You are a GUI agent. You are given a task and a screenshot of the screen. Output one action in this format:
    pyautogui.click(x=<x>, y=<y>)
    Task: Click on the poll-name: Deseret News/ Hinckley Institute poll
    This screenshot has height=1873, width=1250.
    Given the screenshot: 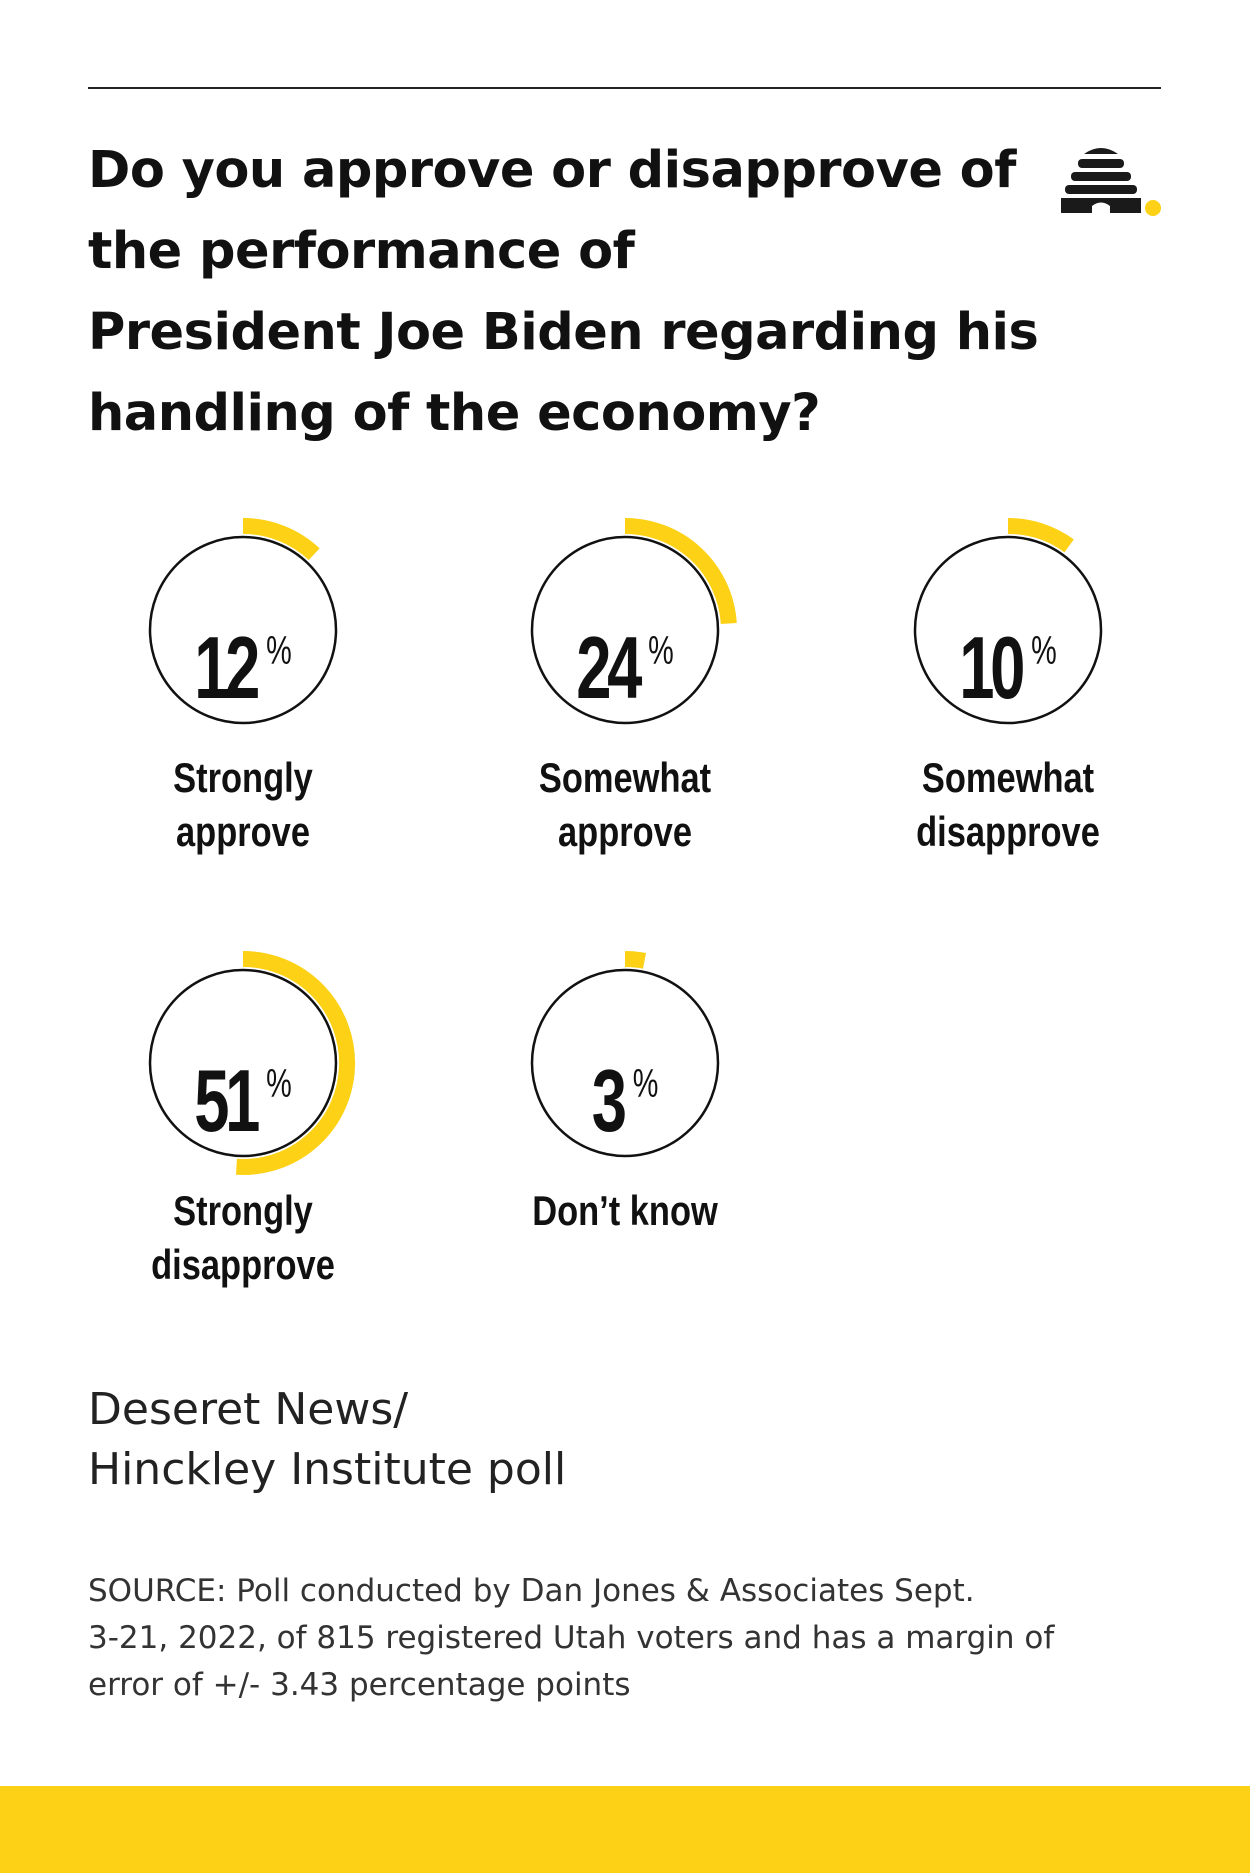 What is the action you would take?
    pyautogui.click(x=327, y=1440)
    